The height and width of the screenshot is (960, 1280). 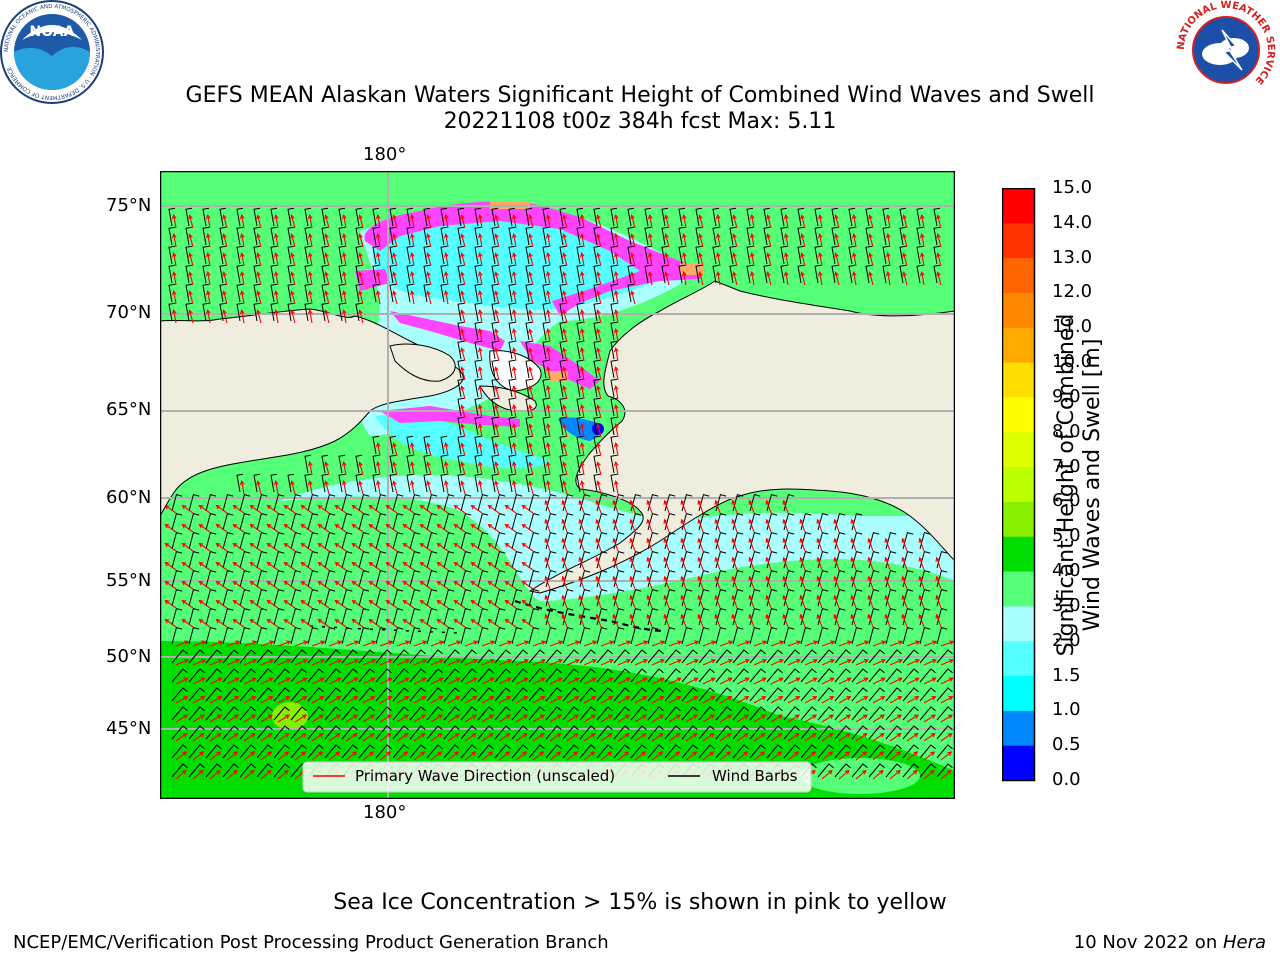 I want to click on colorbar-segment, so click(x=1018, y=624).